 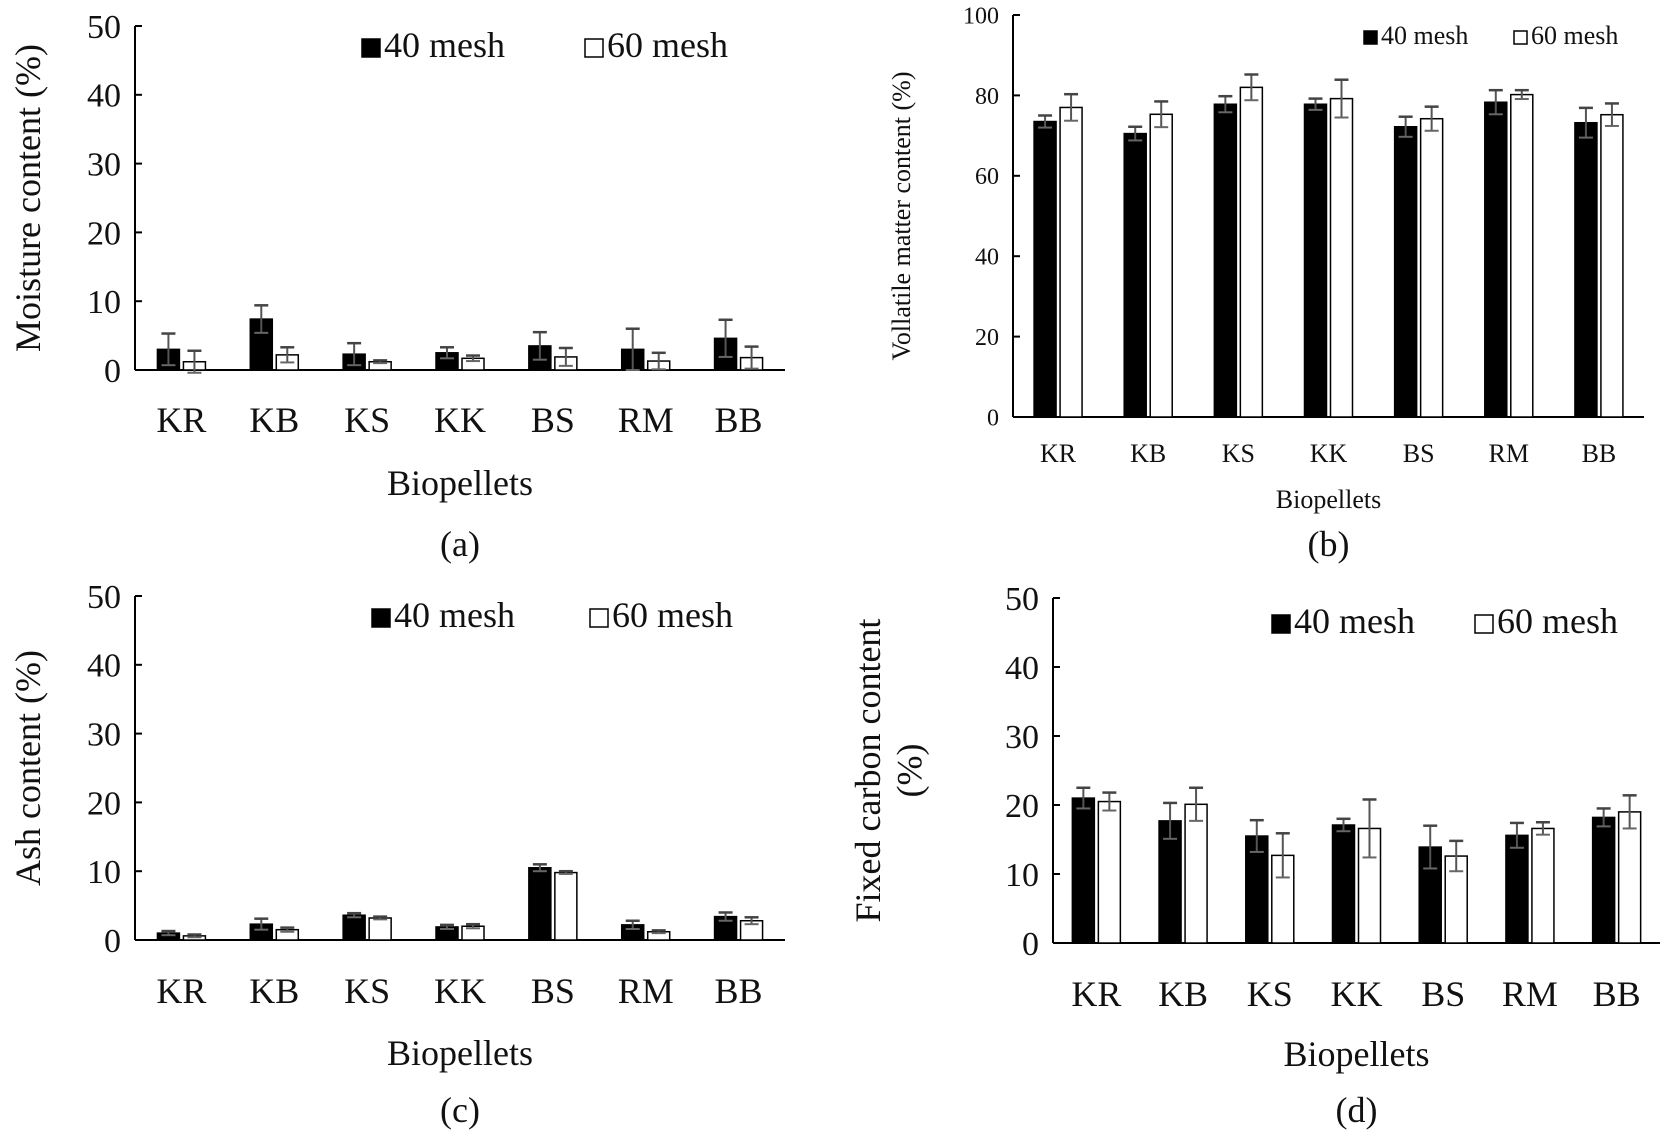 What do you see at coordinates (987, 177) in the screenshot?
I see `y-tick-label: 60` at bounding box center [987, 177].